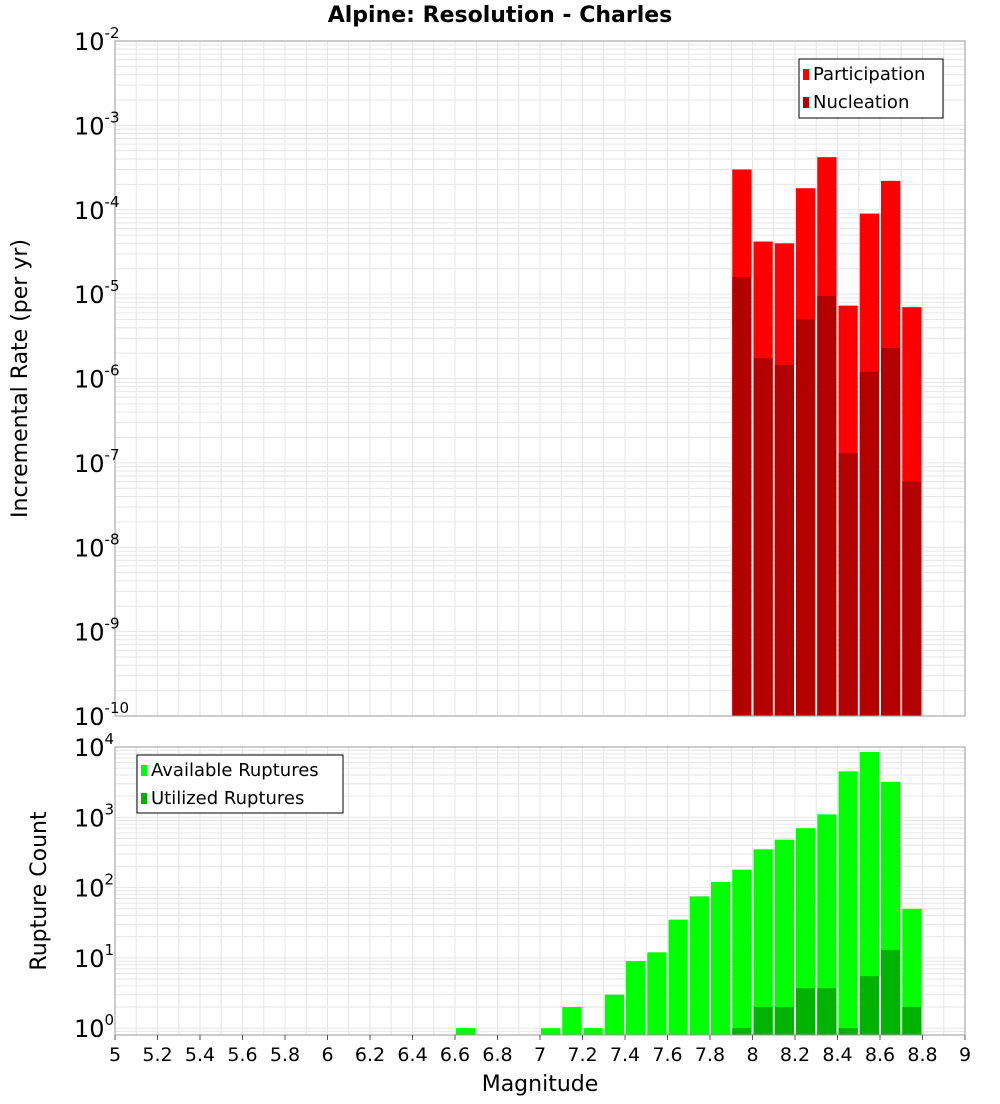 The image size is (1000, 1104). I want to click on x-tick-label: 8.8, so click(922, 1055).